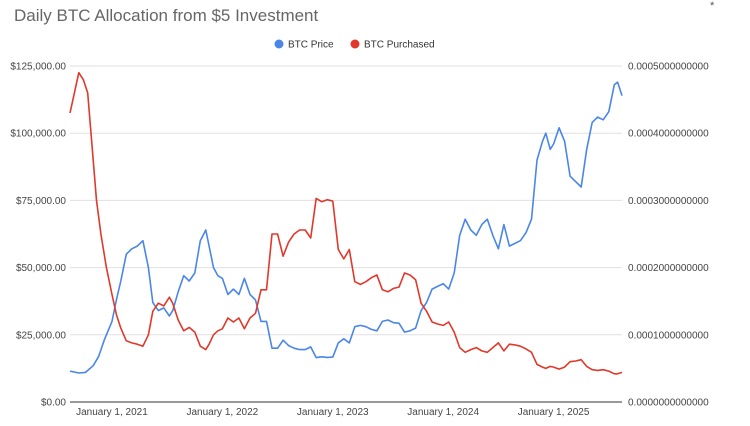 This screenshot has height=426, width=750. I want to click on right-tick-label: 0.0002000000000, so click(668, 268).